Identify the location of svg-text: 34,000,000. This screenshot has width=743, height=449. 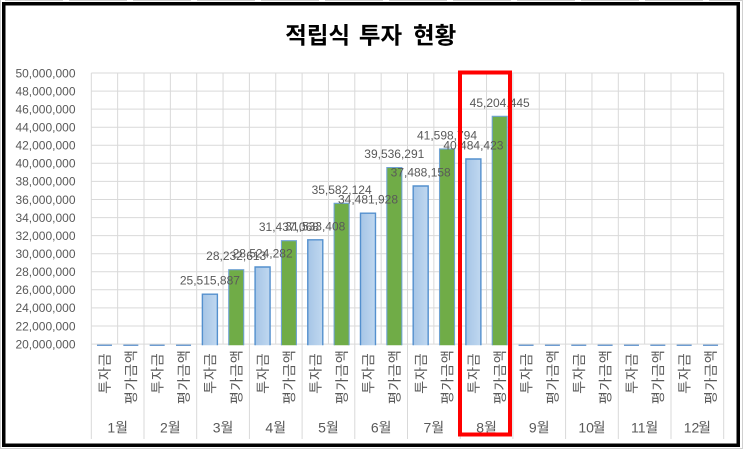
(45, 218).